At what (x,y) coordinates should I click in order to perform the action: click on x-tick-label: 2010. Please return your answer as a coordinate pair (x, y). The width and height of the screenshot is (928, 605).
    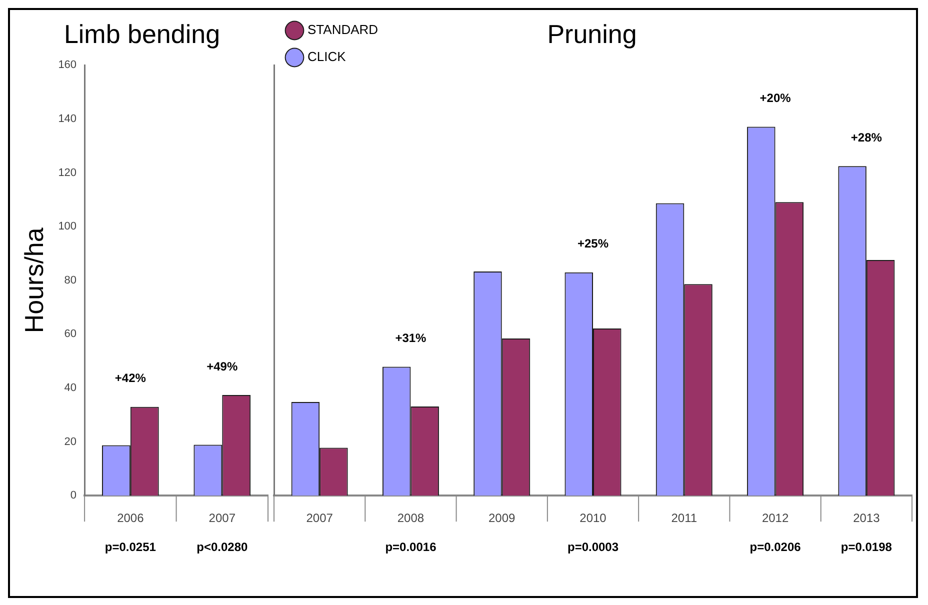
    Looking at the image, I should click on (593, 518).